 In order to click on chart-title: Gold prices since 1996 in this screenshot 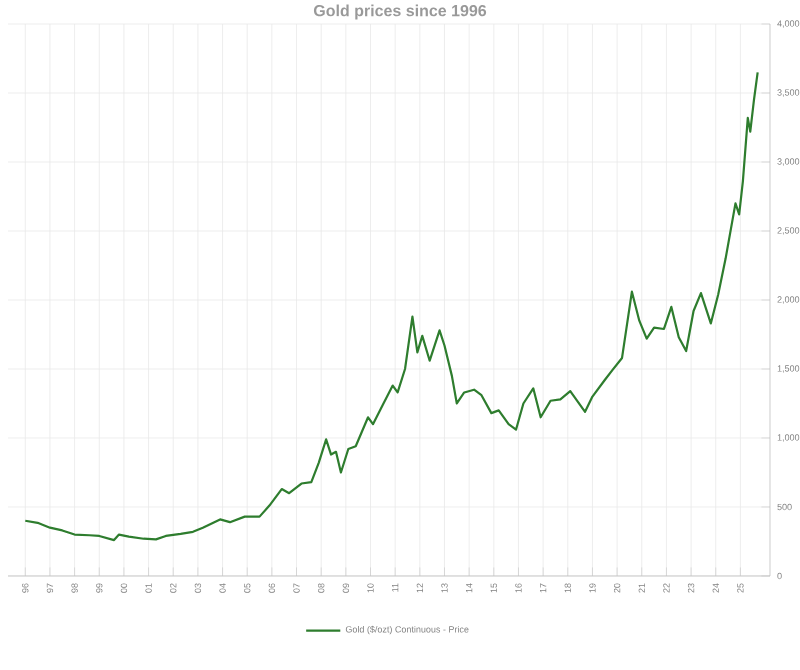, I will do `click(400, 12)`.